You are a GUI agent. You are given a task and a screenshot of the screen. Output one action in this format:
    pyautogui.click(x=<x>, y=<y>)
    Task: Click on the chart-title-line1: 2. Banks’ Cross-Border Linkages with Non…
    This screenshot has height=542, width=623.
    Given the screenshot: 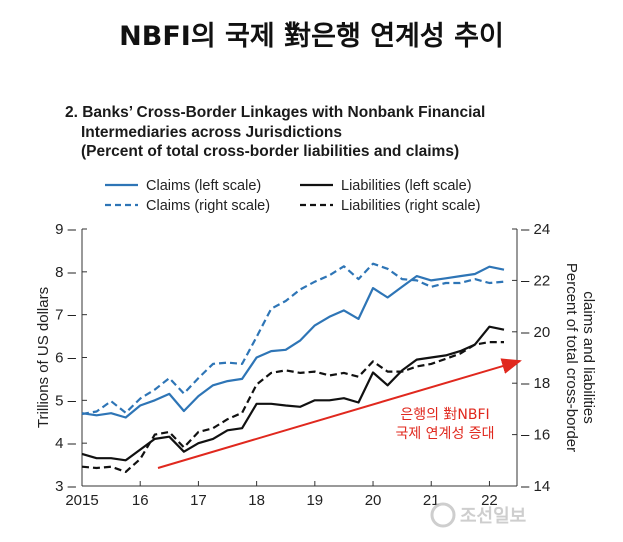 What is the action you would take?
    pyautogui.click(x=275, y=112)
    